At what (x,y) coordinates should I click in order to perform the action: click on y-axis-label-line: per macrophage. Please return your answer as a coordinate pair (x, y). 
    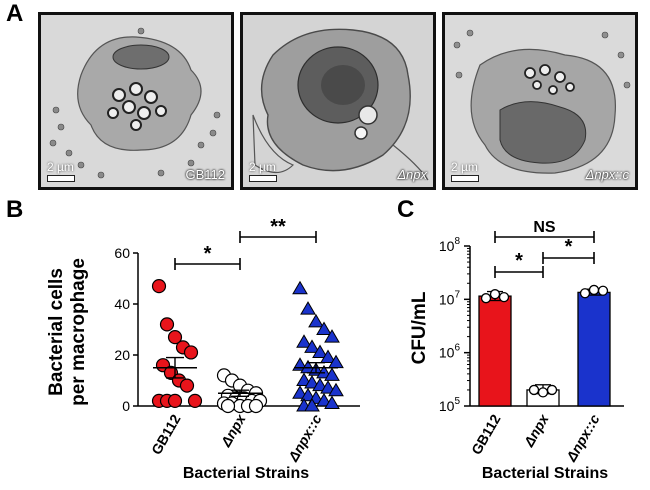
    Looking at the image, I should click on (78, 332).